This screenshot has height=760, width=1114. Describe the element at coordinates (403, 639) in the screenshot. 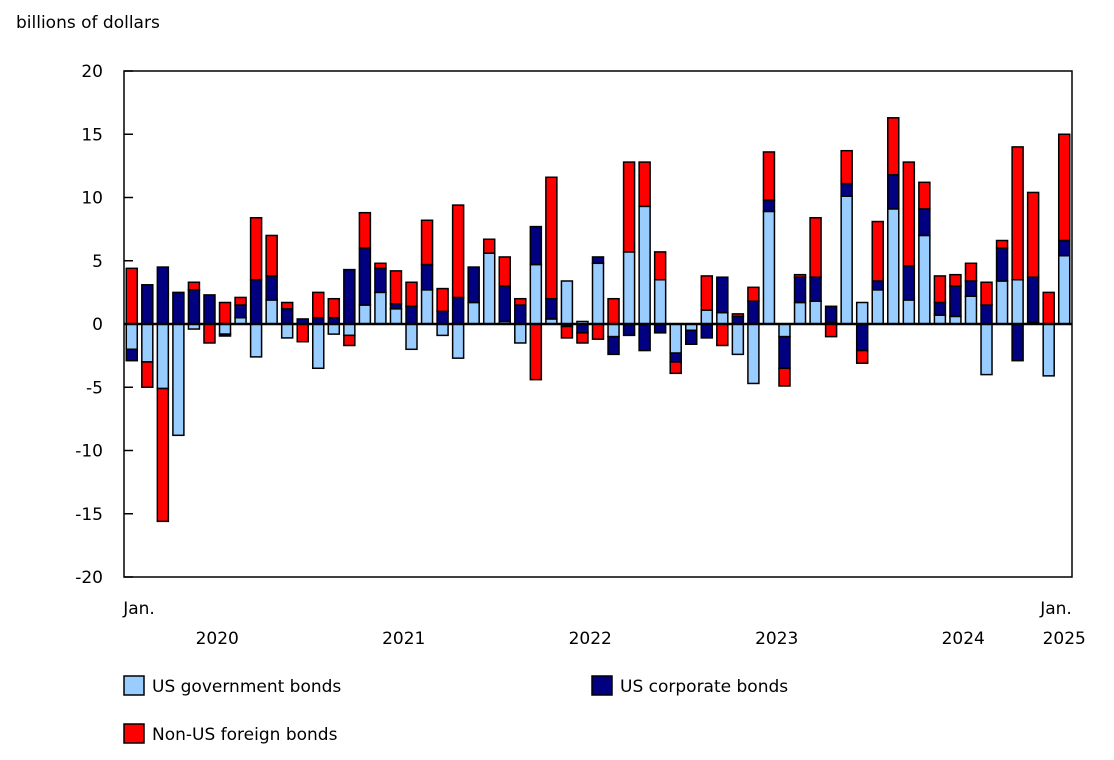

I see `x-year-label: 2021` at that location.